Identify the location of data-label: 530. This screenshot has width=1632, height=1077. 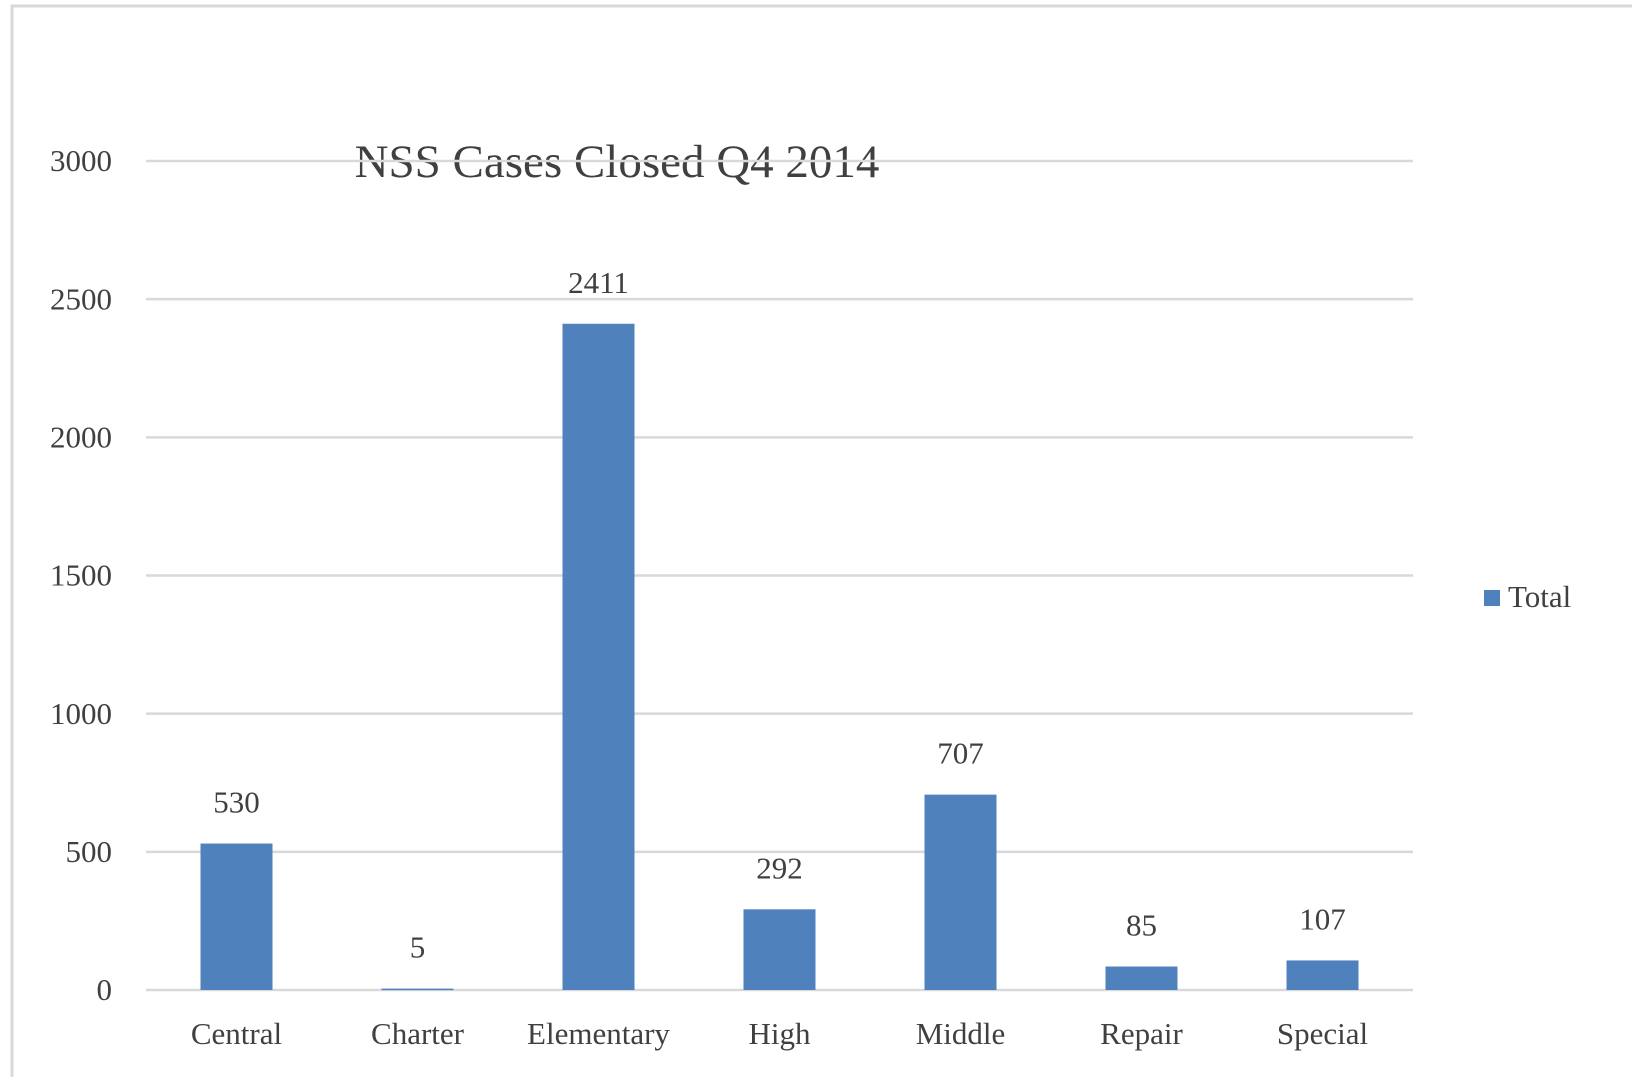
(236, 802).